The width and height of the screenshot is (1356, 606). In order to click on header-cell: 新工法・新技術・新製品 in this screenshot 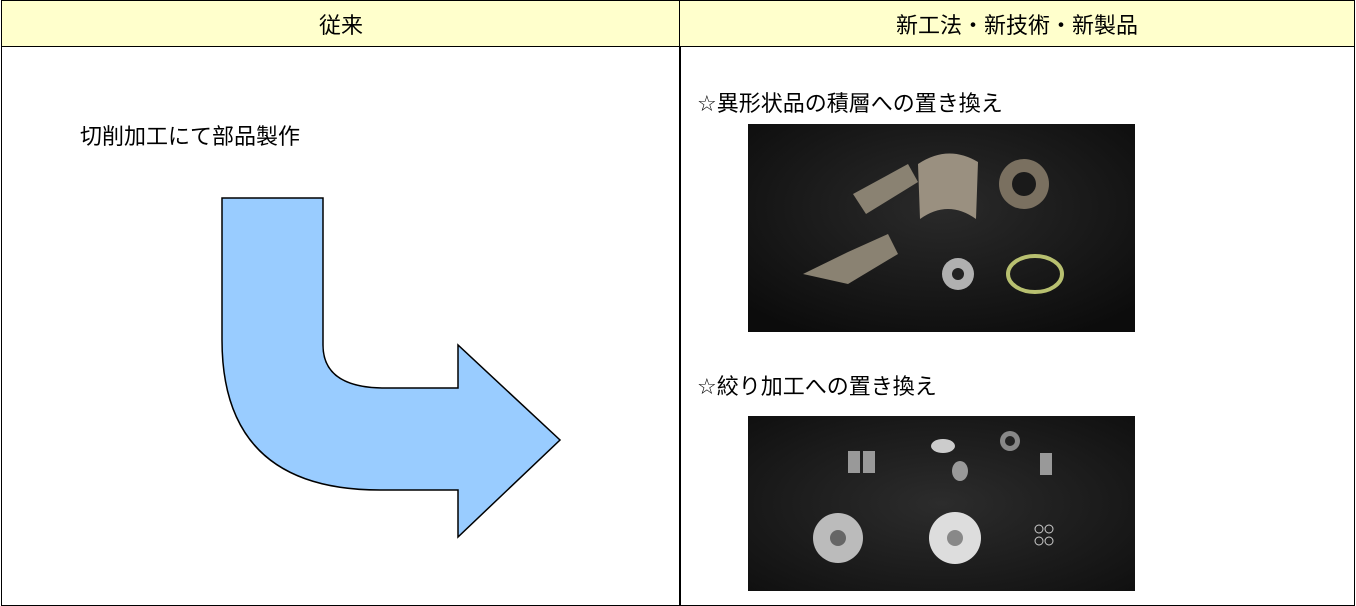, I will do `click(1017, 23)`.